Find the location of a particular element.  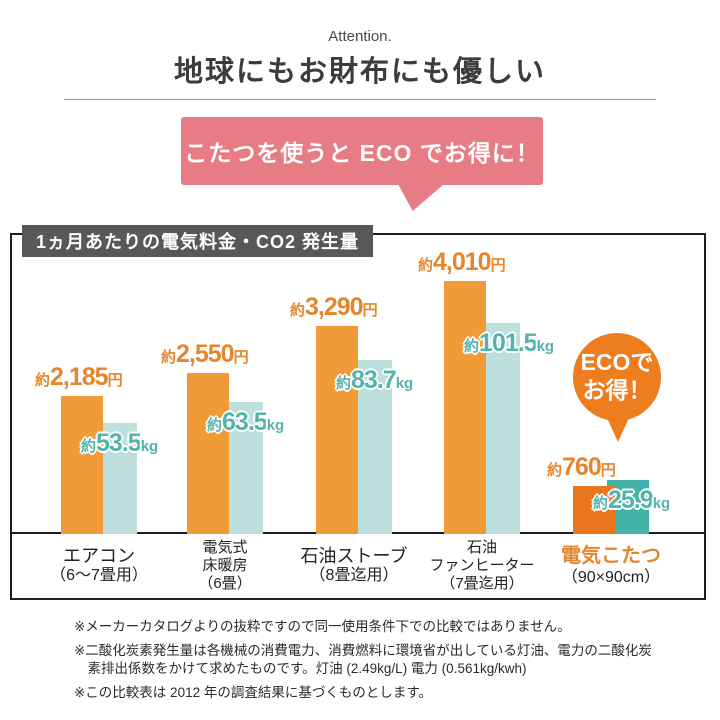

footnote-1: ※メーカーカタログよりの抜粋ですので同一使用条件下での比較ではありません。 is located at coordinates (322, 626).